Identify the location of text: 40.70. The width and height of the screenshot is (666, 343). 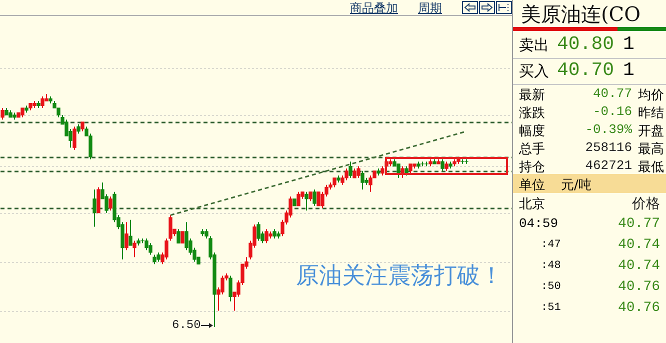
(585, 70).